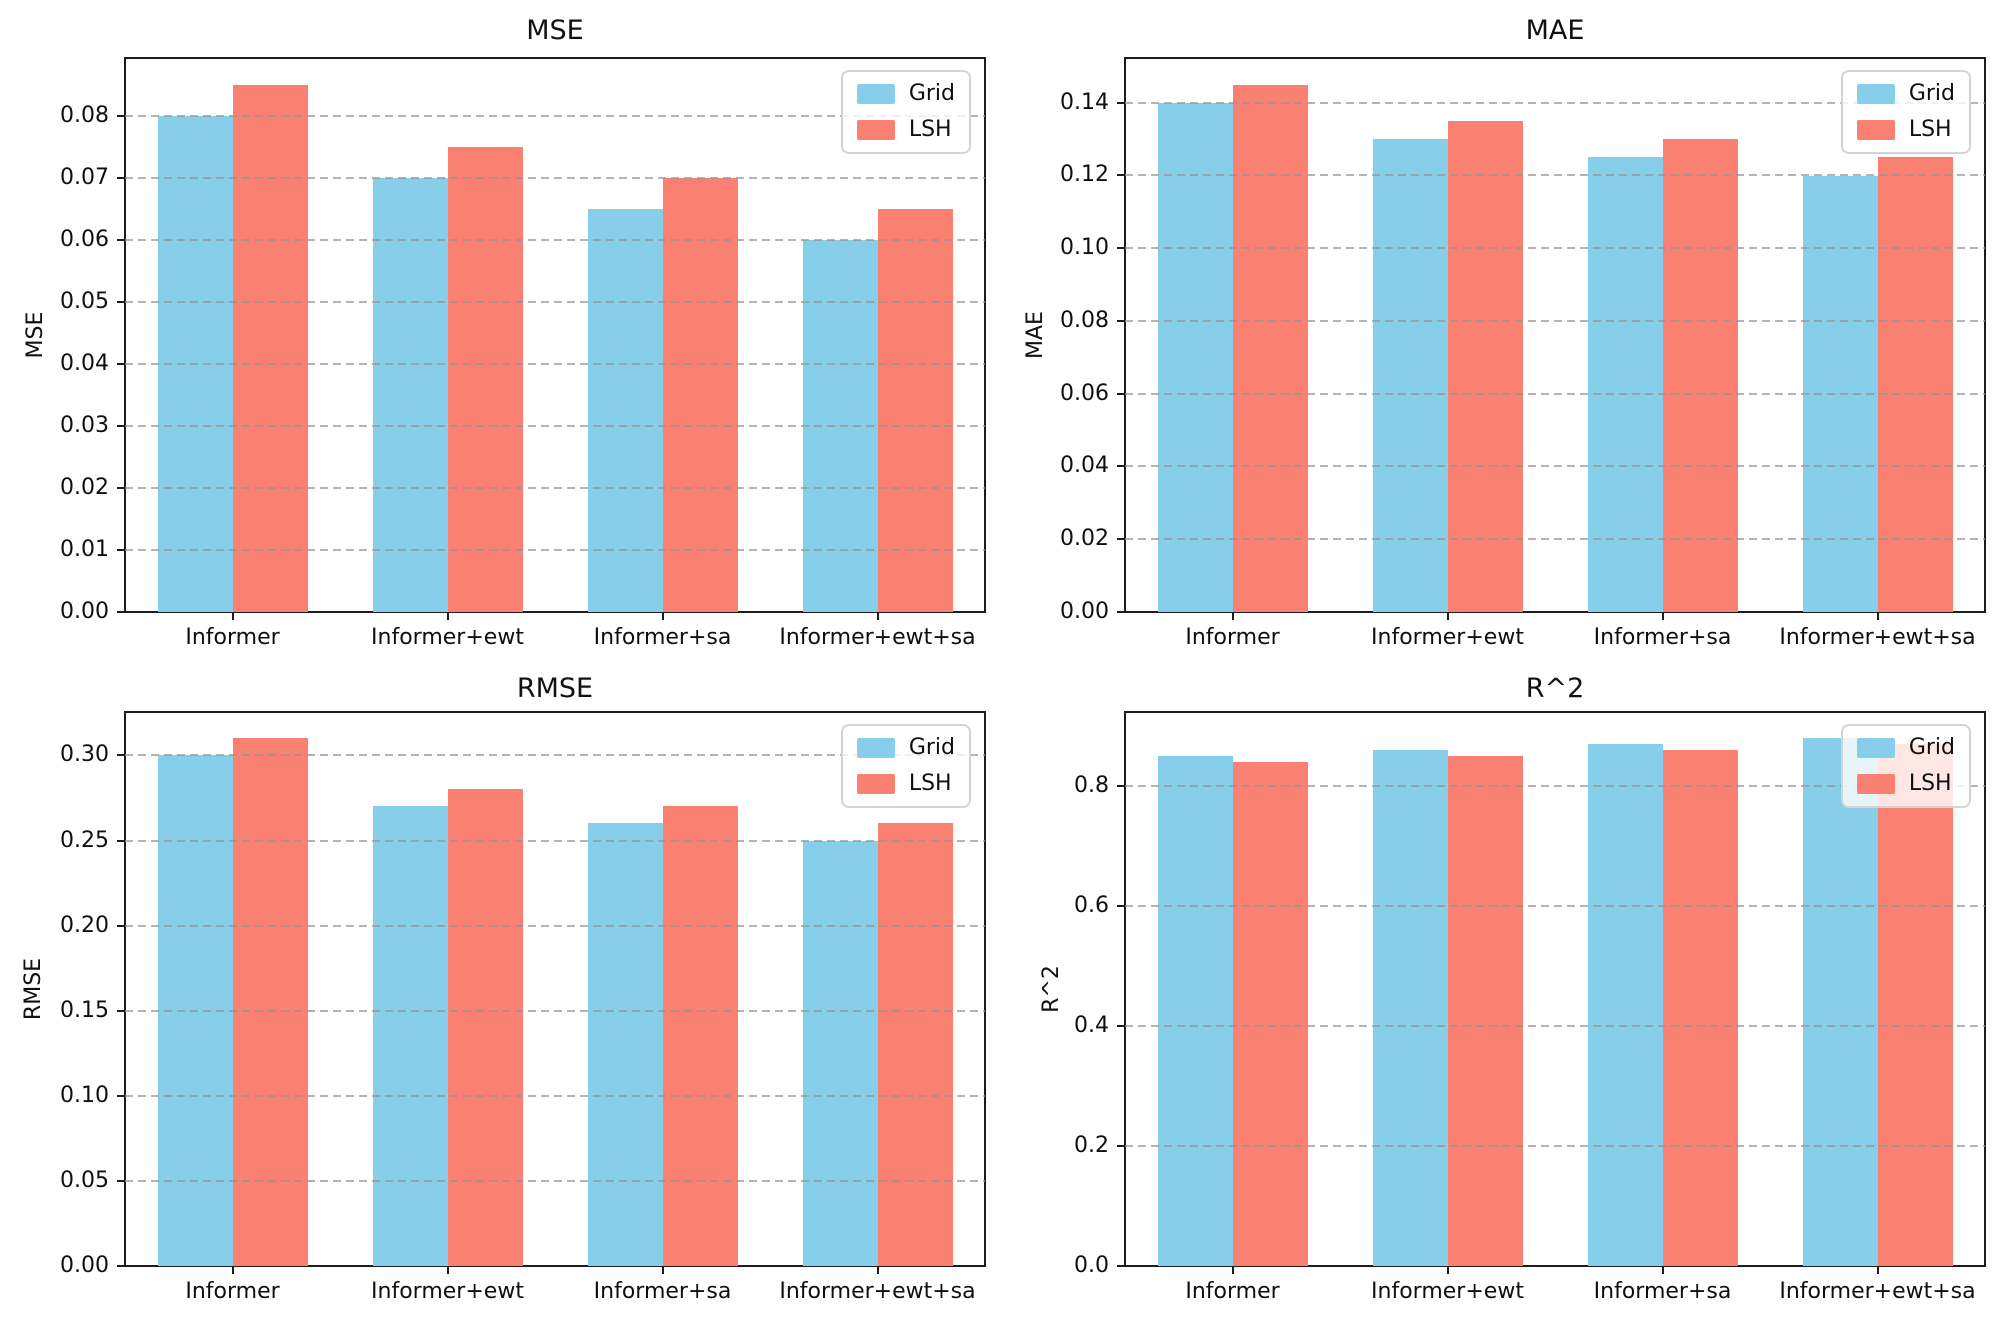  Describe the element at coordinates (662, 1291) in the screenshot. I see `x-tick-label: Informer+sa` at that location.